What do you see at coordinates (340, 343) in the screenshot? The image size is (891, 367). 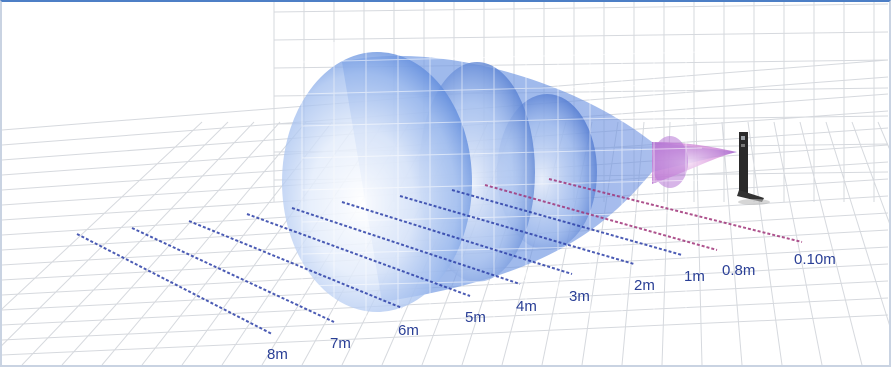 I see `distance-label: 7m` at bounding box center [340, 343].